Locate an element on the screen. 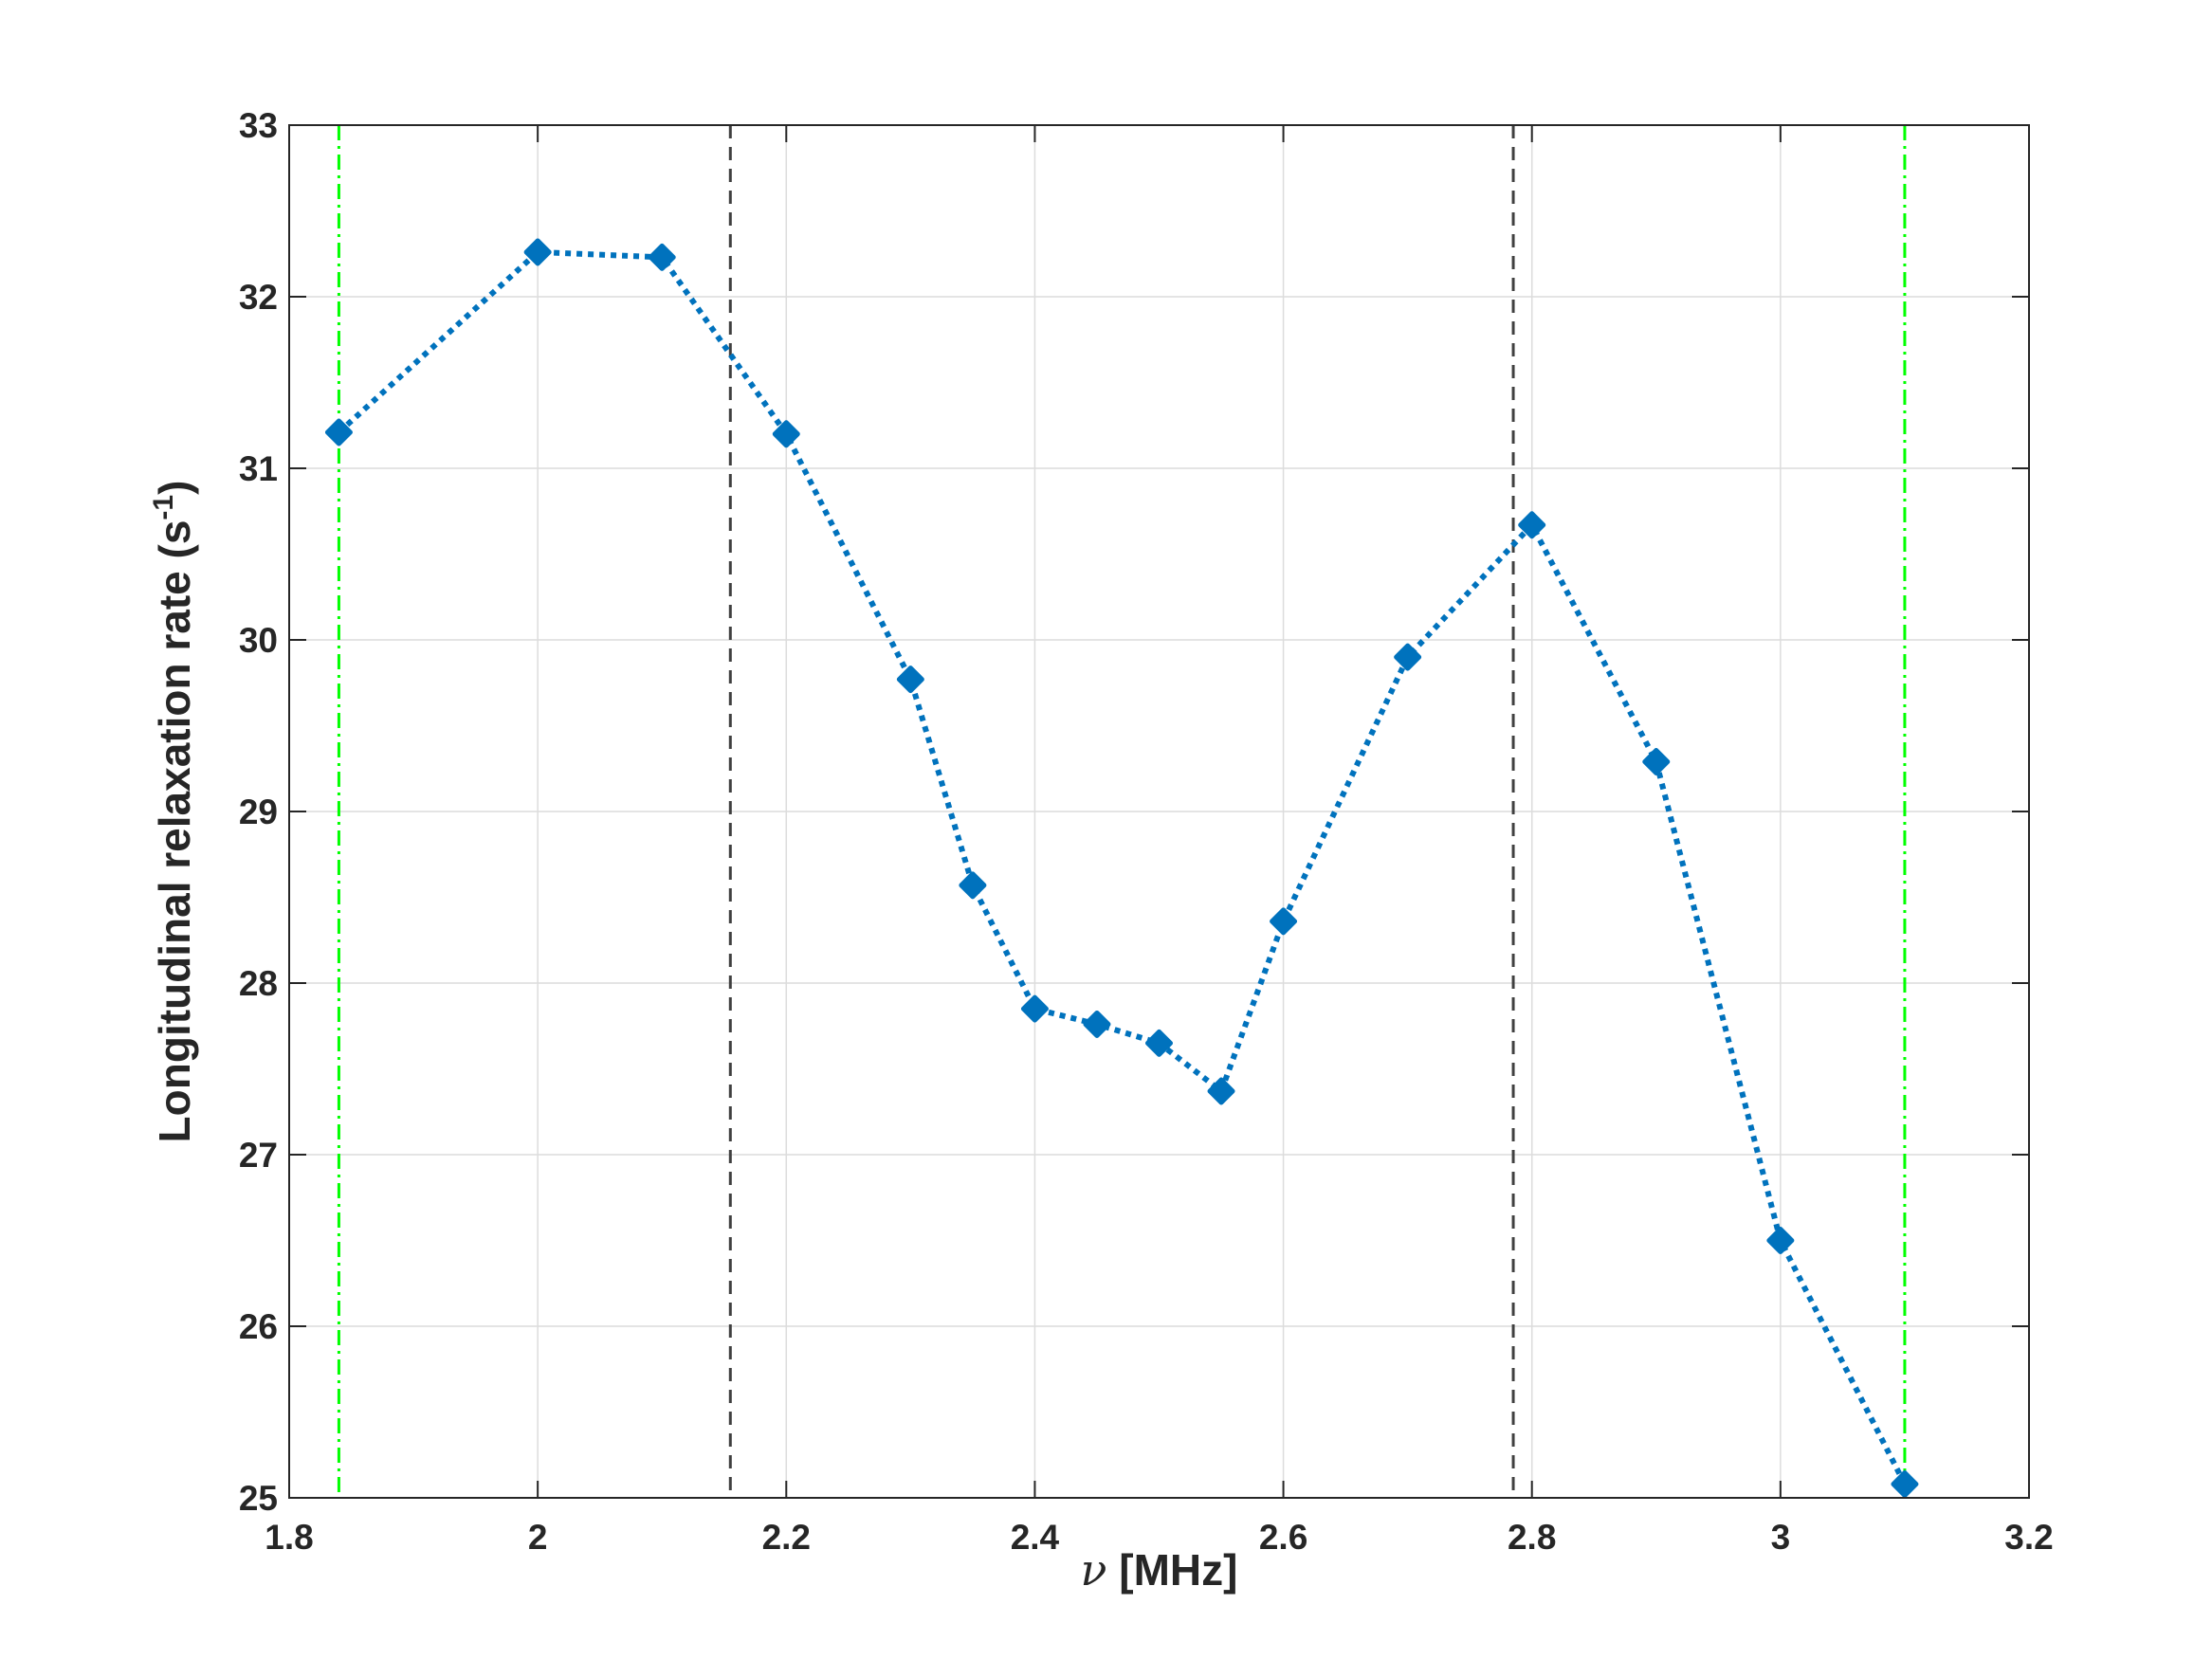  x-tick-label: 2.2 is located at coordinates (786, 1537).